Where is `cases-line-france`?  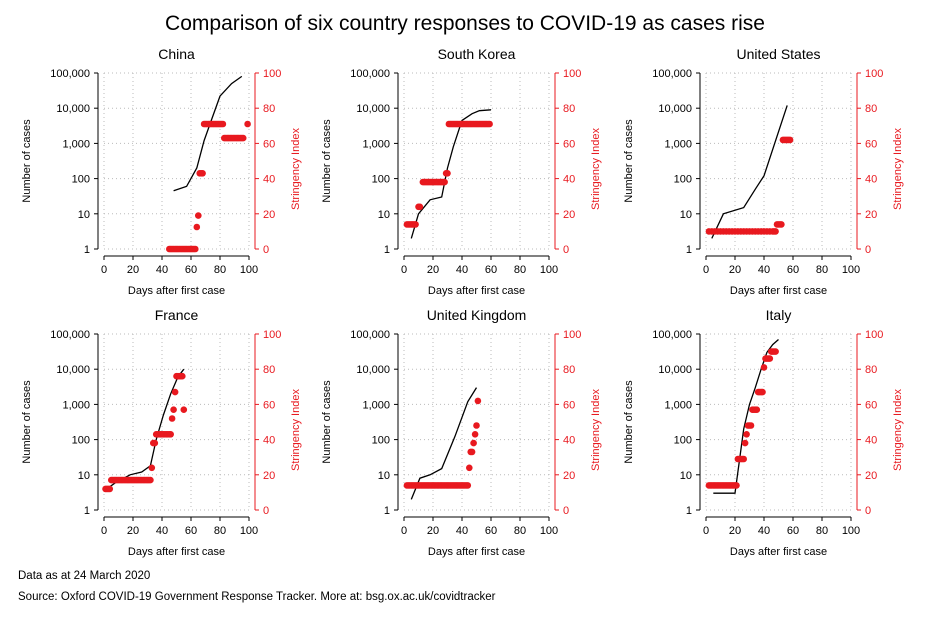 cases-line-france is located at coordinates (145, 429).